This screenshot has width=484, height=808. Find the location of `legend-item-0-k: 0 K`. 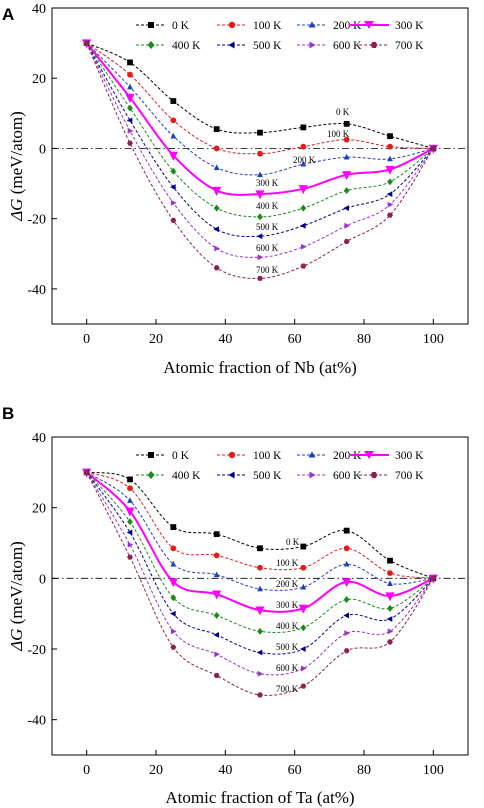

legend-item-0-k: 0 K is located at coordinates (163, 456).